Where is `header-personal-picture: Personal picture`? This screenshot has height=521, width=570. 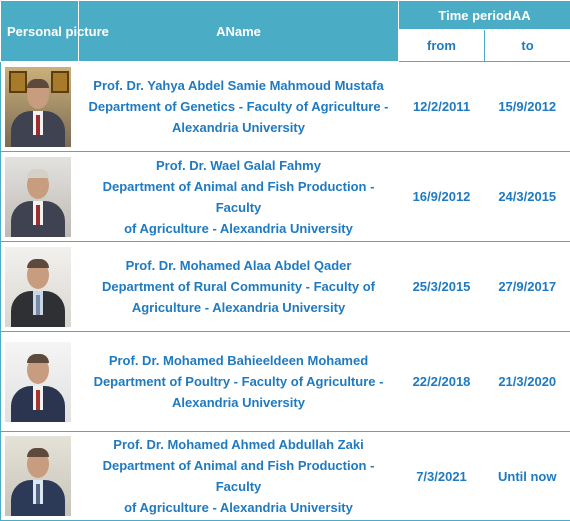 header-personal-picture: Personal picture is located at coordinates (40, 31).